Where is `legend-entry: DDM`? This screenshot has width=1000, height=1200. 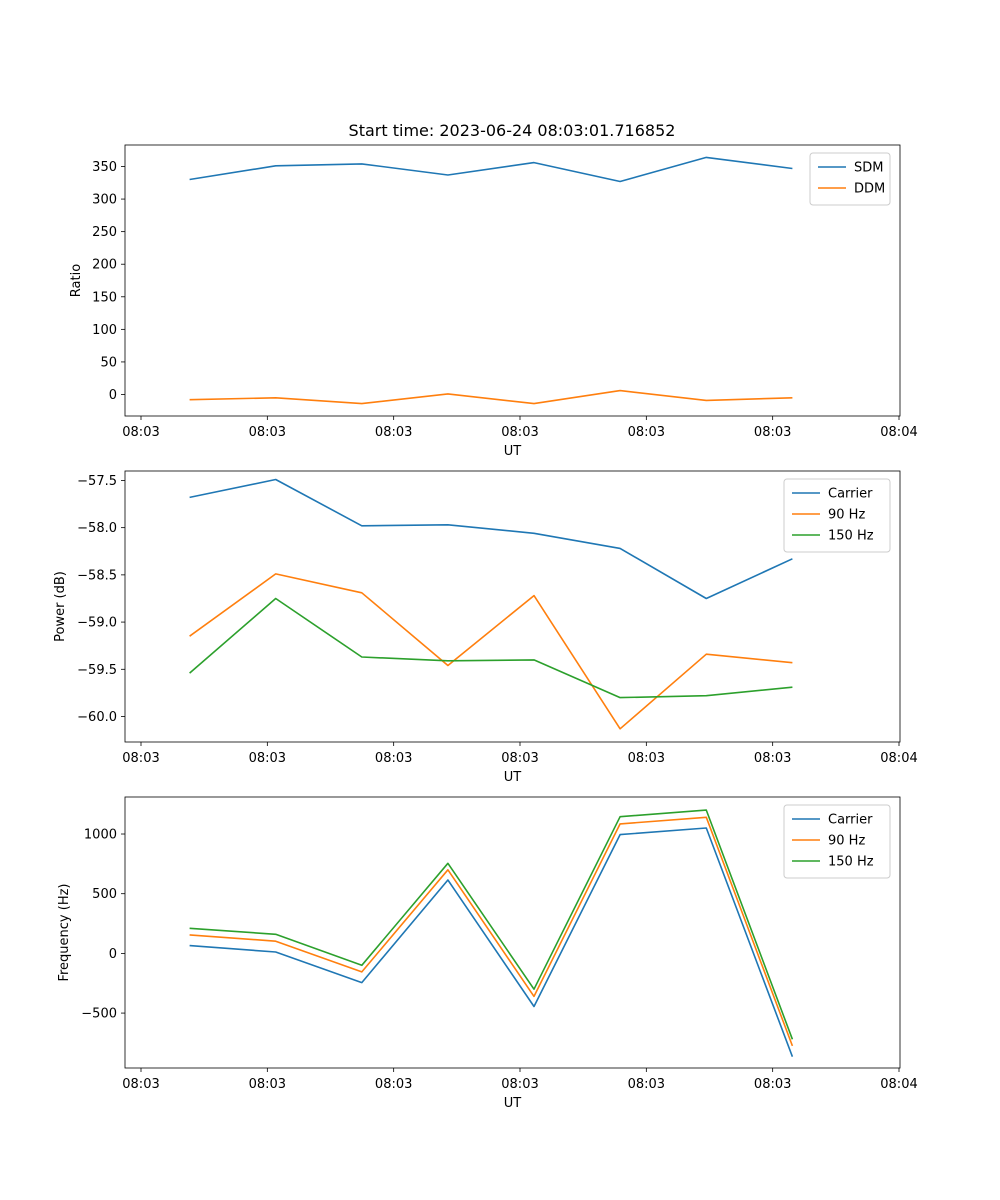 legend-entry: DDM is located at coordinates (869, 189).